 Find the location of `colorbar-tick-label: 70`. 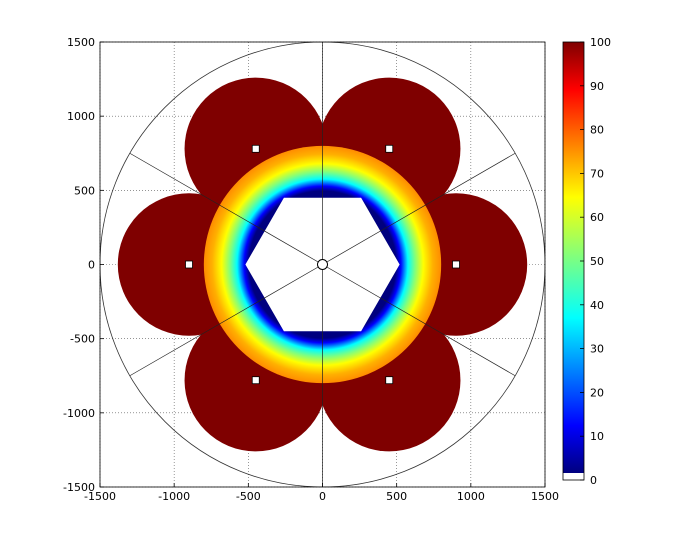

colorbar-tick-label: 70 is located at coordinates (597, 173).